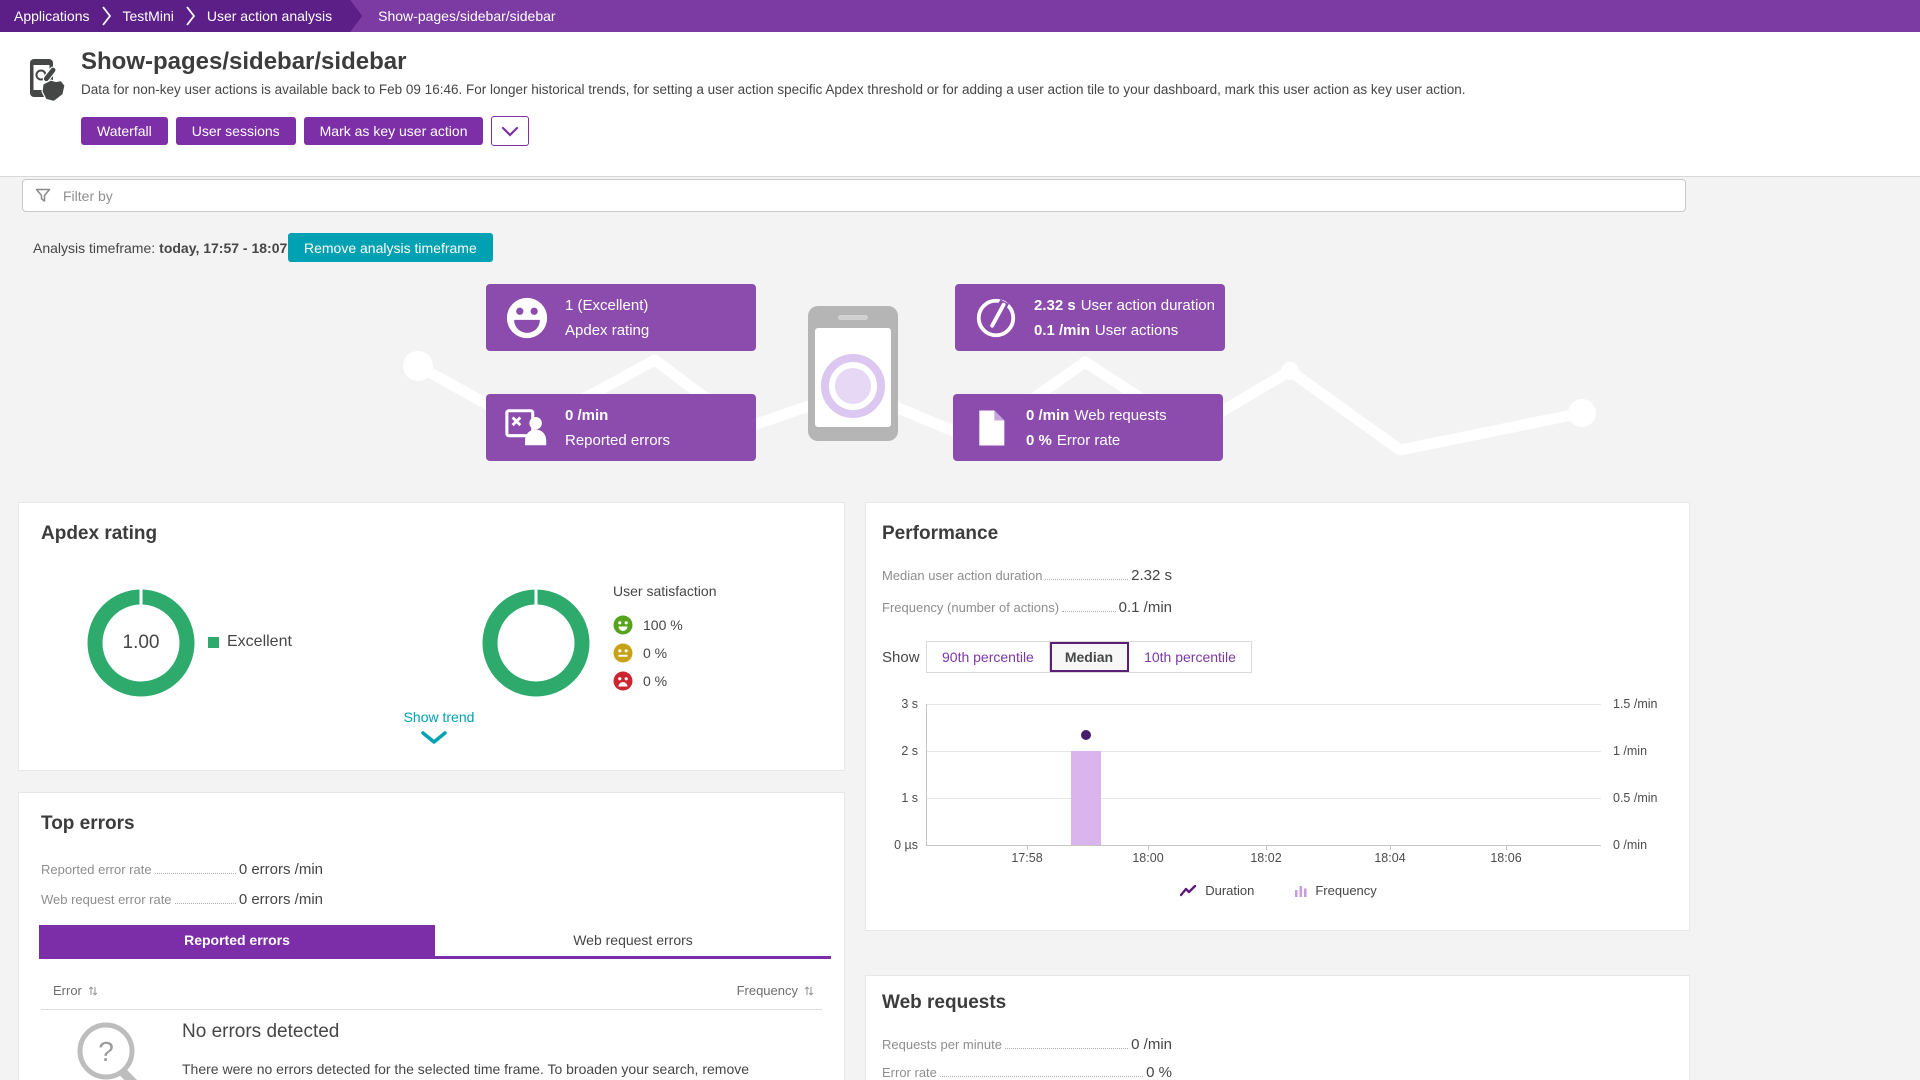 The image size is (1920, 1080). I want to click on frequency-value: 0.1 /min, so click(1145, 607).